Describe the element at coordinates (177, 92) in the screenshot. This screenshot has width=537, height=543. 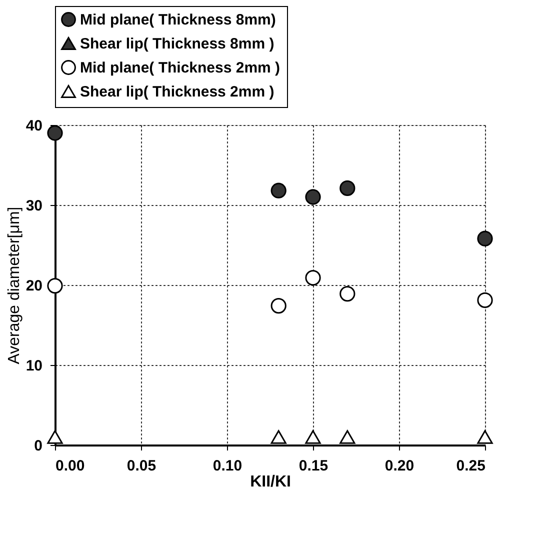
I see `legend-label: Shear lip( Thickness 2mm )` at that location.